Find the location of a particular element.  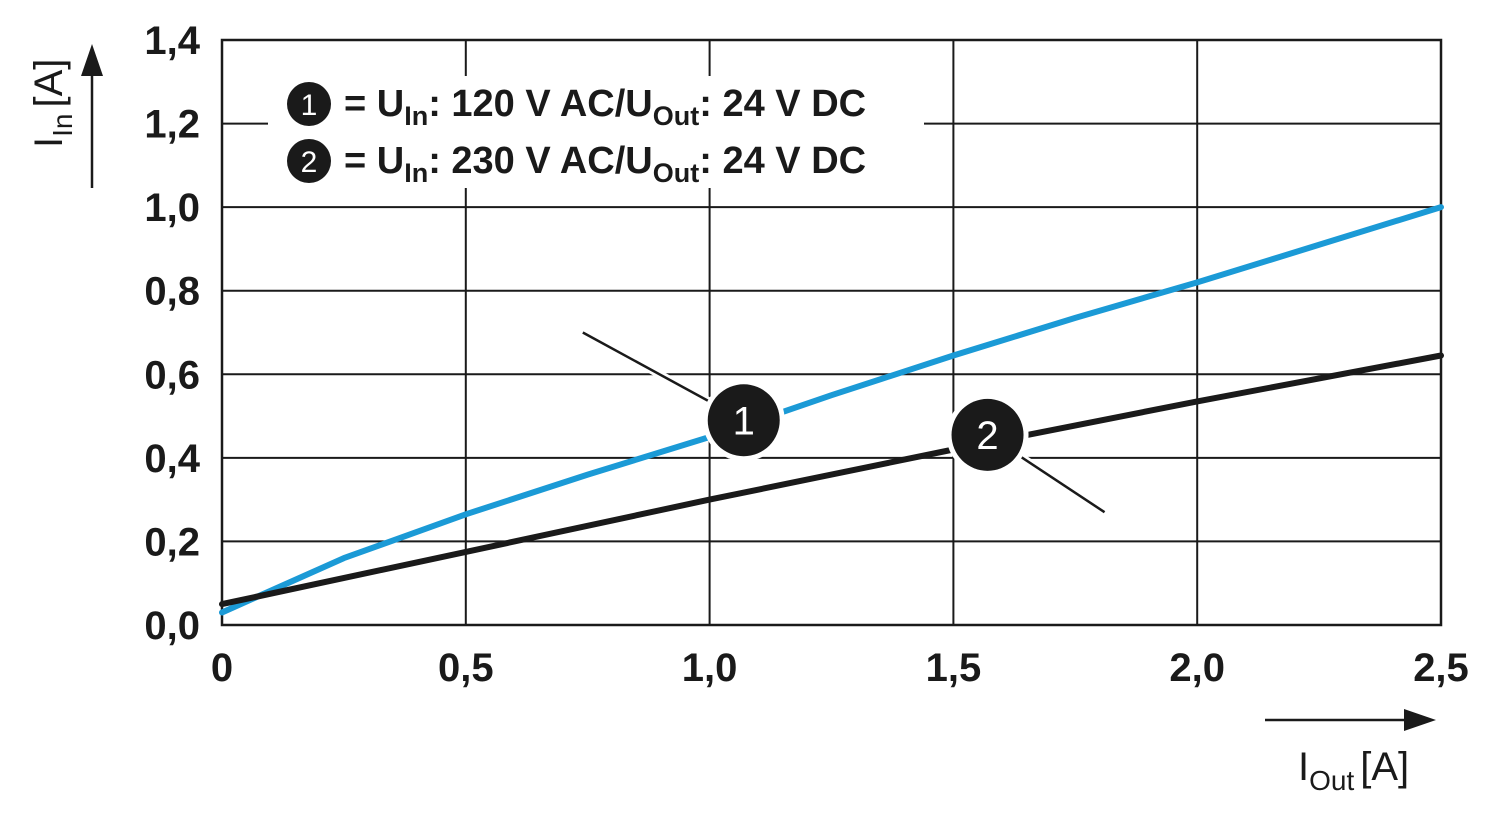

legend-entry-2: 2 = UIn: 230 V AC/UOut: 24 V DC is located at coordinates (576, 163).